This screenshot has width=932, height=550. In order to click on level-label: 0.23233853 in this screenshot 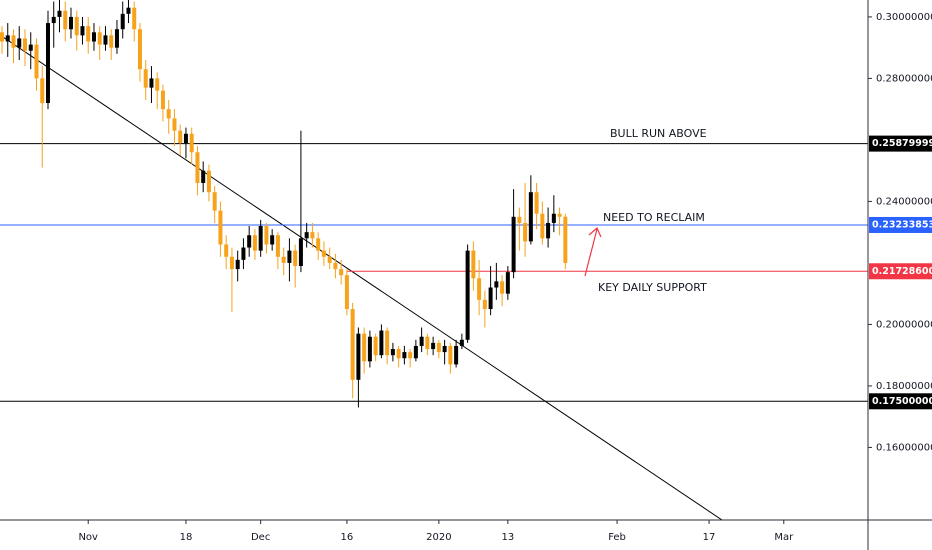, I will do `click(902, 224)`.